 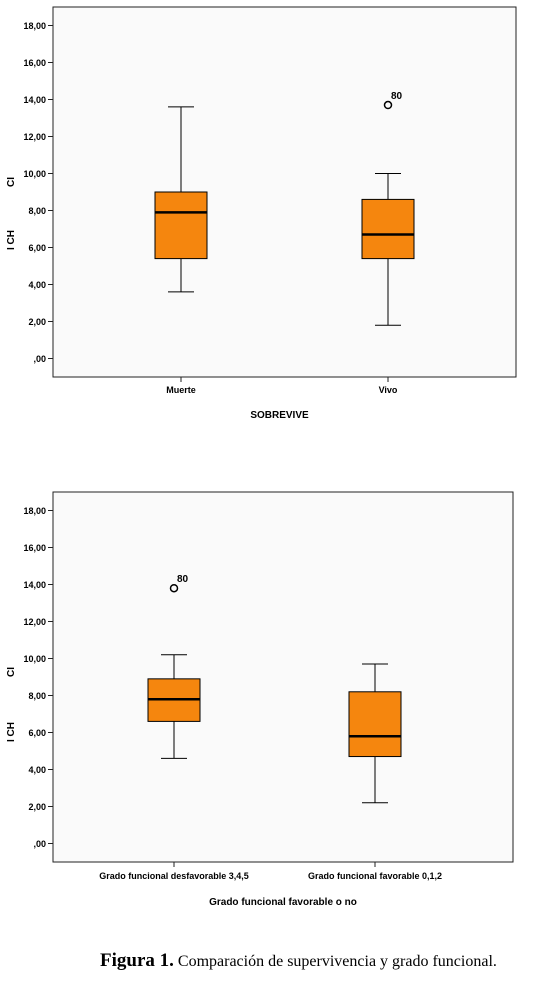 I want to click on x-axis-label: SOBREVIVE, so click(x=279, y=415).